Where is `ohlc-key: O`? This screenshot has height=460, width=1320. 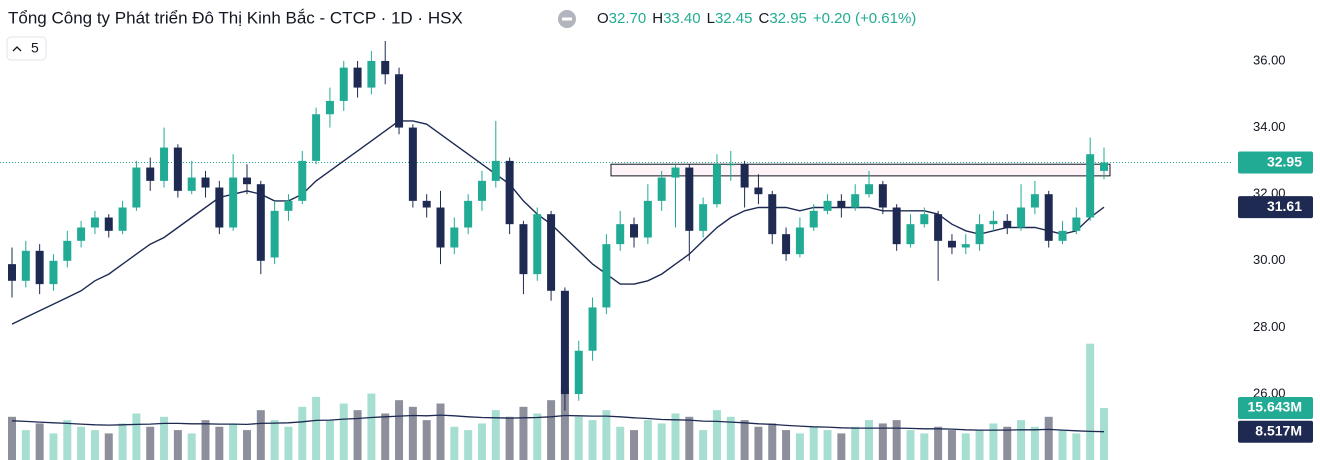
ohlc-key: O is located at coordinates (603, 18).